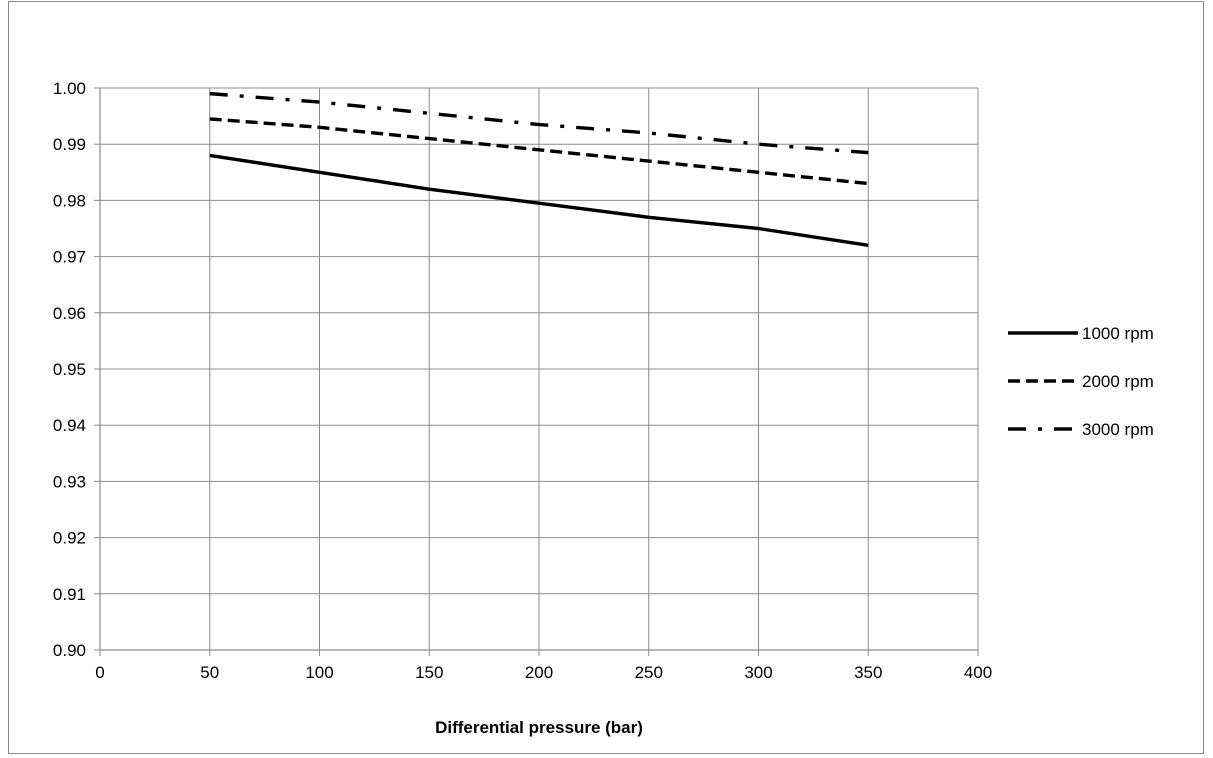 Image resolution: width=1213 pixels, height=758 pixels. I want to click on x-tick-label: 350, so click(868, 672).